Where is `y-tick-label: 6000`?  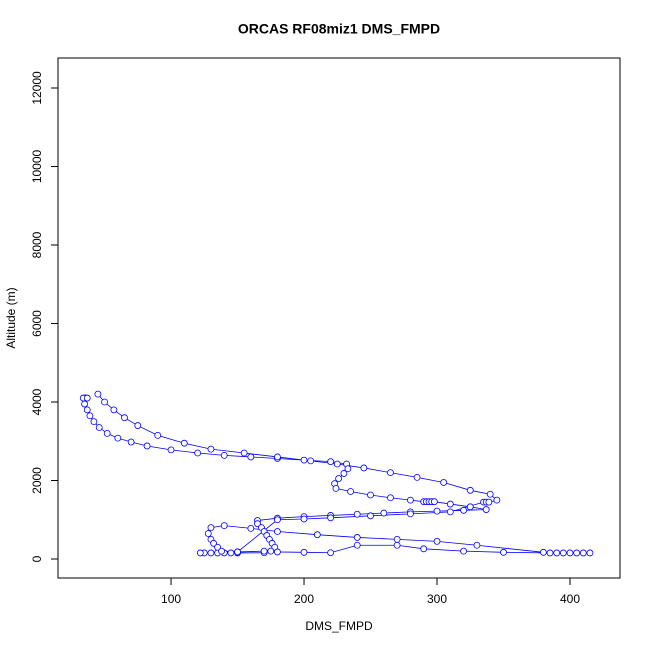
y-tick-label: 6000 is located at coordinates (37, 323).